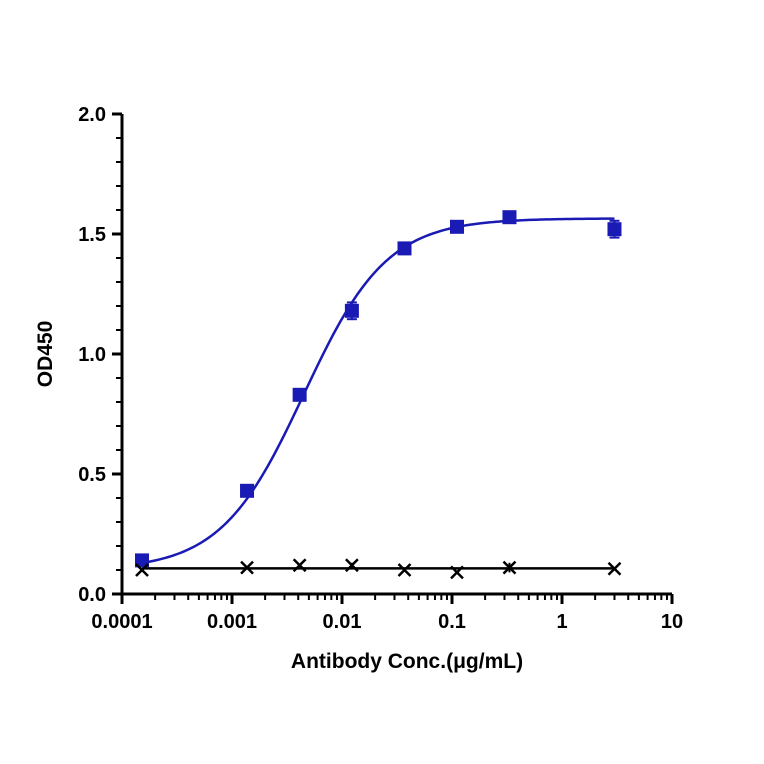 The image size is (764, 764). What do you see at coordinates (92, 115) in the screenshot?
I see `y-tick-label: 2.0` at bounding box center [92, 115].